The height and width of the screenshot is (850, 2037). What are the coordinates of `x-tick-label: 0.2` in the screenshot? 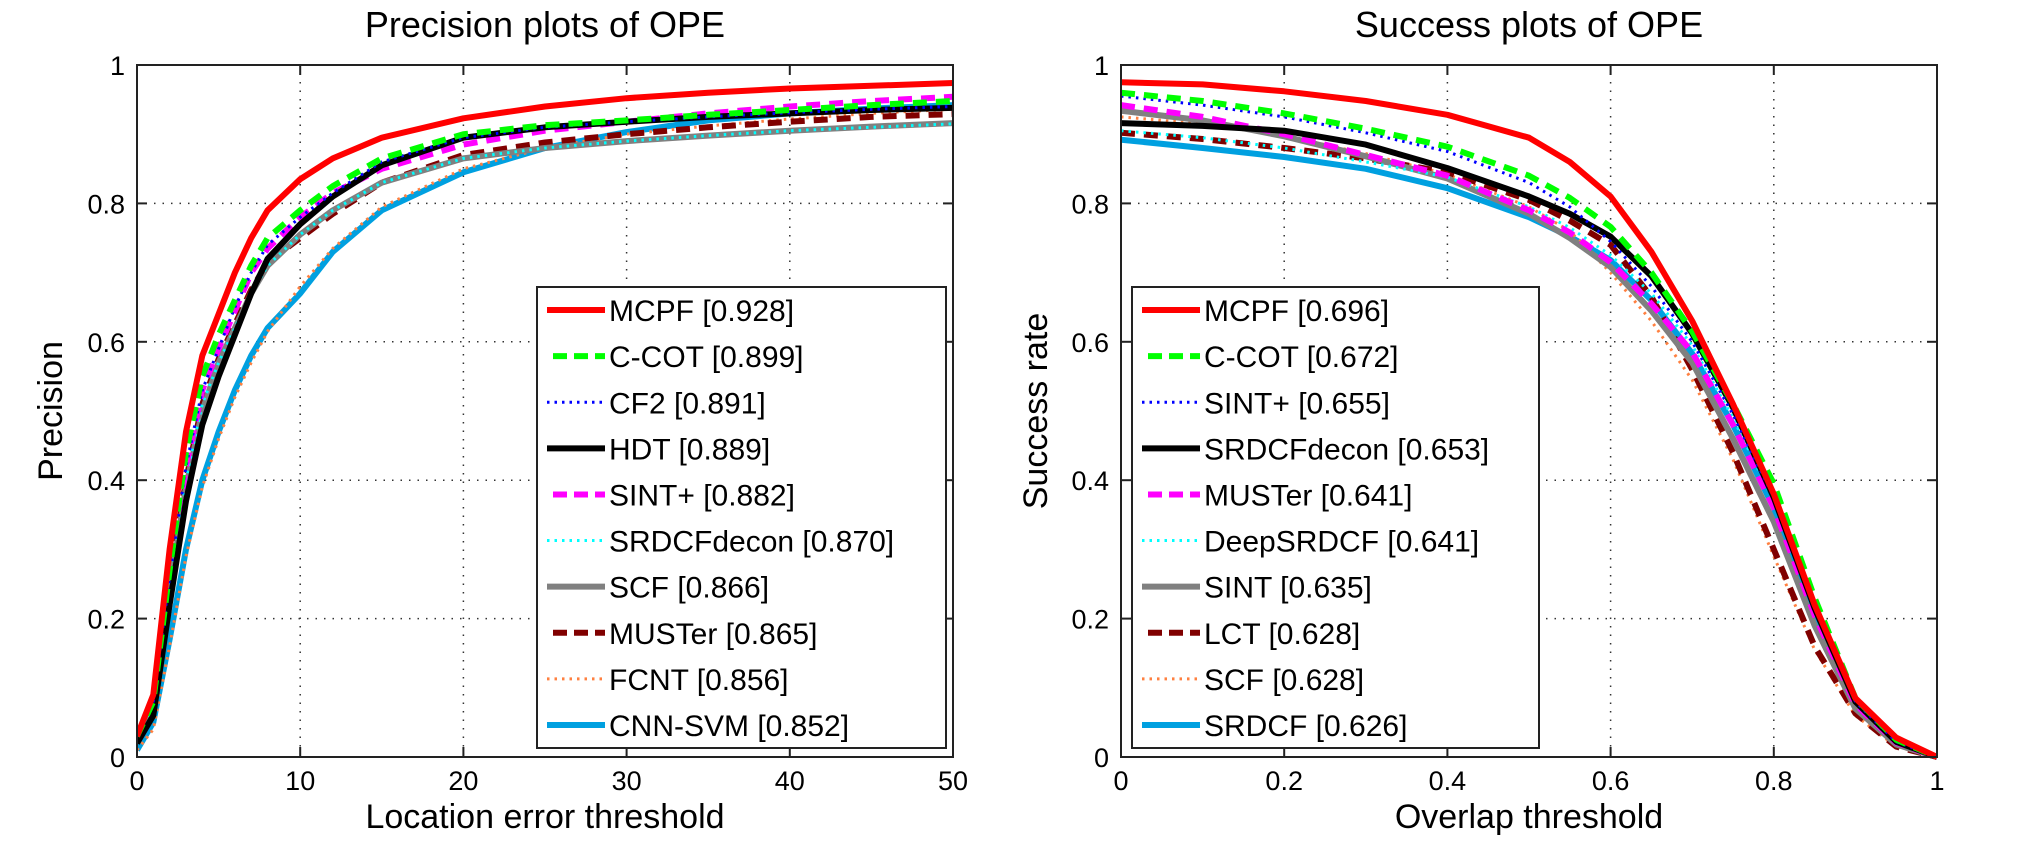 It's located at (1284, 781).